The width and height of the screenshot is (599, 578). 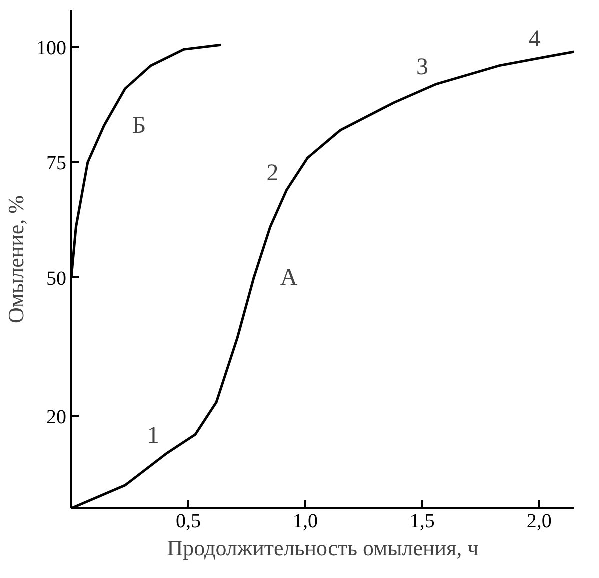 What do you see at coordinates (188, 521) in the screenshot?
I see `x-tick-label: 0,5` at bounding box center [188, 521].